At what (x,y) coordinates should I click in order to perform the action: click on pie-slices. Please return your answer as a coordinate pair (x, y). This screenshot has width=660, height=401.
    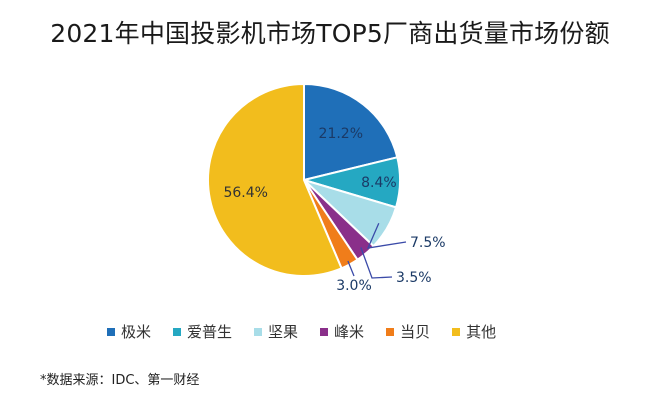
    Looking at the image, I should click on (304, 179).